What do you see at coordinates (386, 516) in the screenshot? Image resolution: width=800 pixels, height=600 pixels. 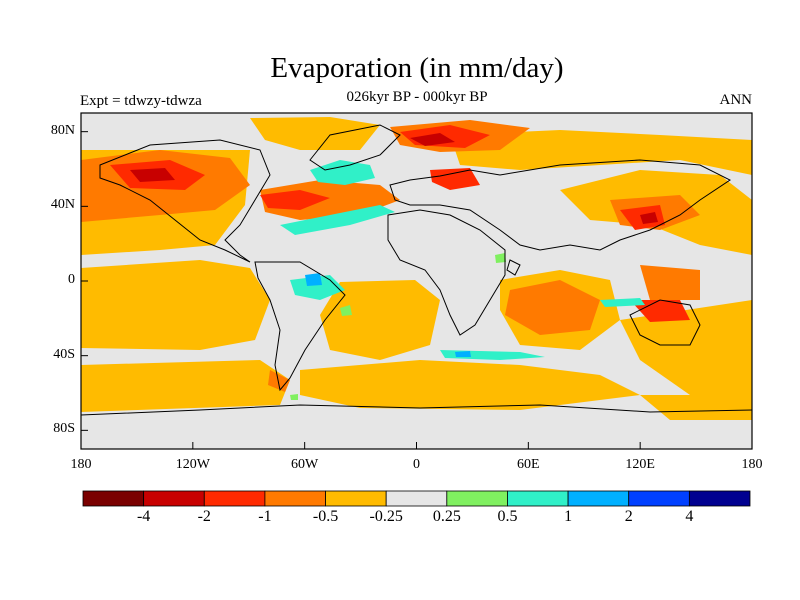 I see `colorbar-label: -0.25` at bounding box center [386, 516].